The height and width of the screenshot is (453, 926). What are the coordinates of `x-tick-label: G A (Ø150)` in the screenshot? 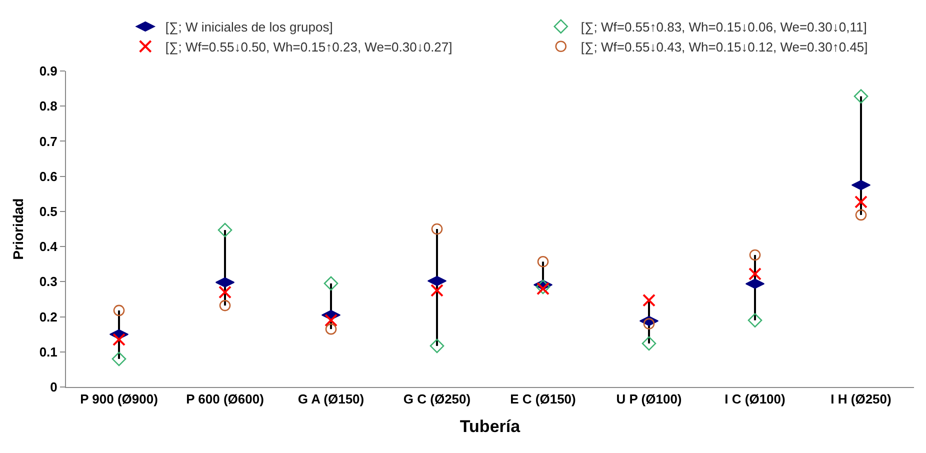 It's located at (331, 399).